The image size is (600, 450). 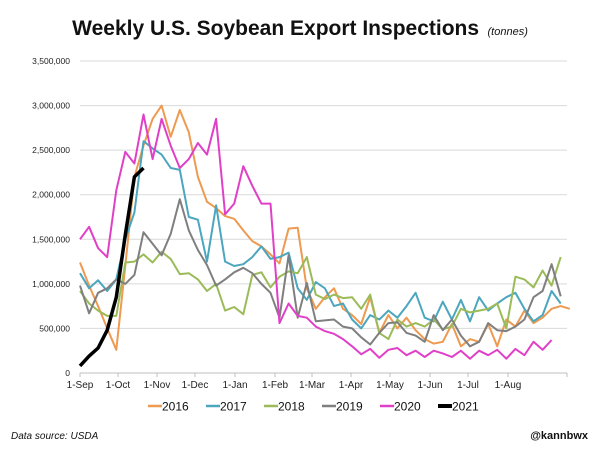 I want to click on y-tick-label: 1,500,000, so click(x=51, y=239).